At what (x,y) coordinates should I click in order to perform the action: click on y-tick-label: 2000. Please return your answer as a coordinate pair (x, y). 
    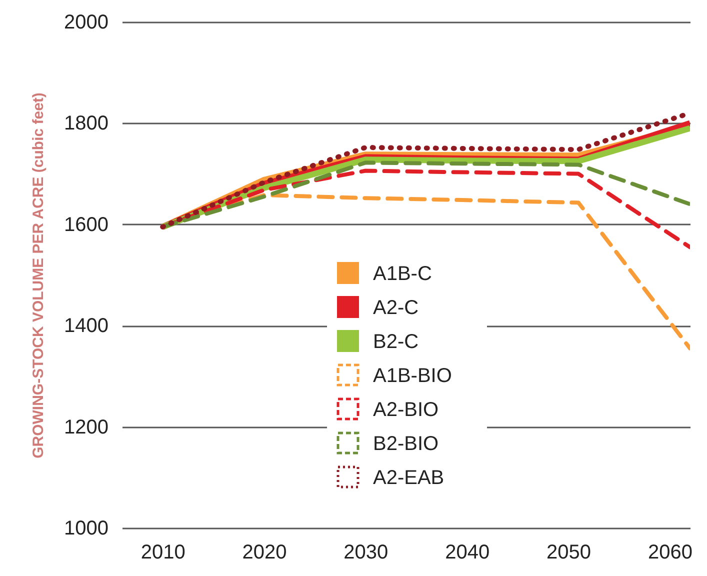
    Looking at the image, I should click on (86, 23).